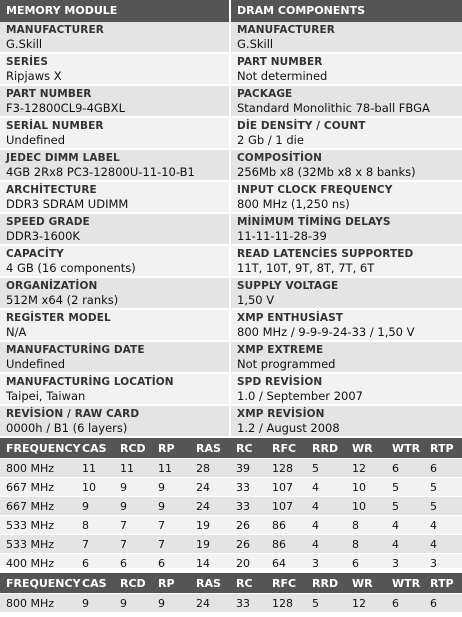 This screenshot has width=462, height=617. Describe the element at coordinates (27, 62) in the screenshot. I see `module-spec-label: SERİES` at that location.